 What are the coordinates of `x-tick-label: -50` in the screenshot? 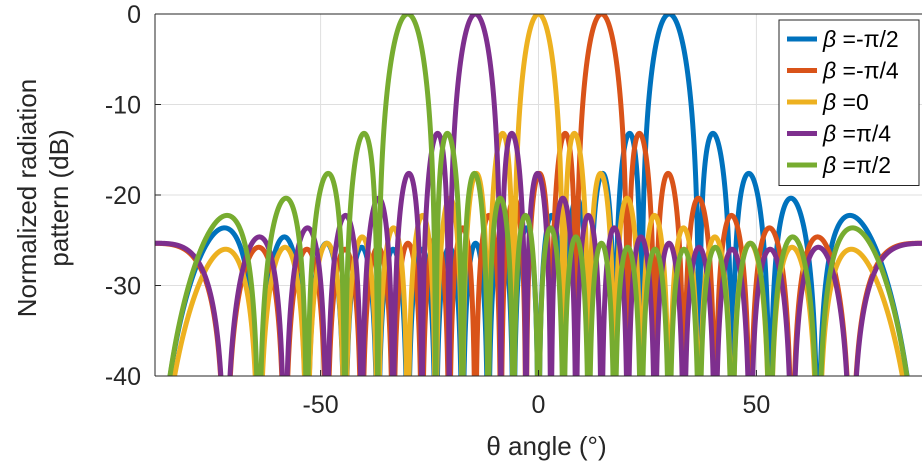 It's located at (321, 405).